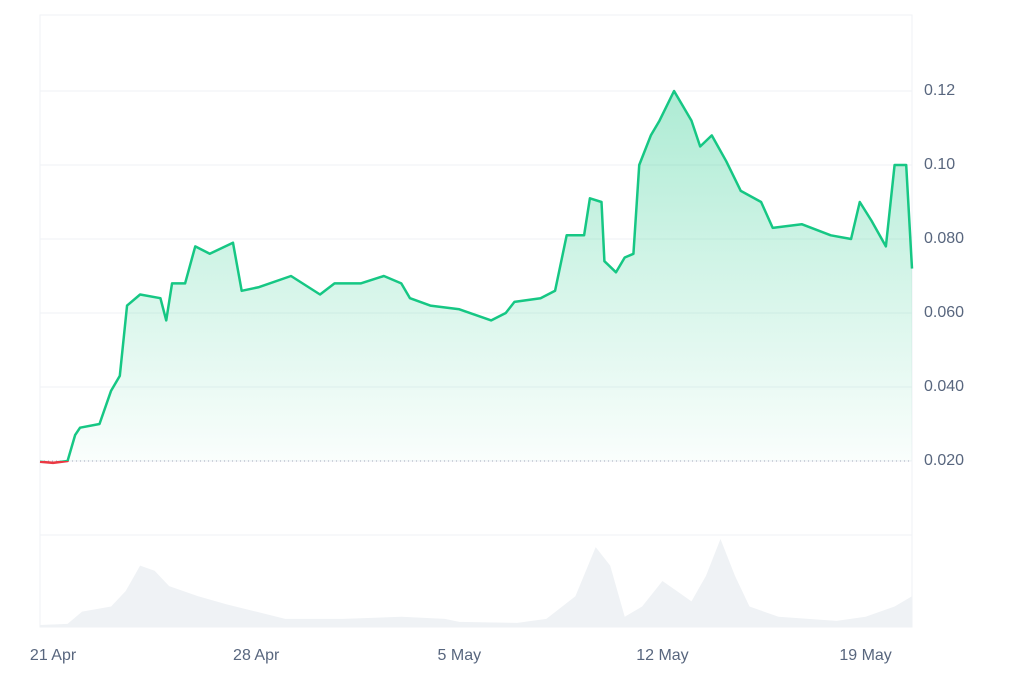 This screenshot has width=1024, height=683. I want to click on y-tick-label: 0.080, so click(944, 238).